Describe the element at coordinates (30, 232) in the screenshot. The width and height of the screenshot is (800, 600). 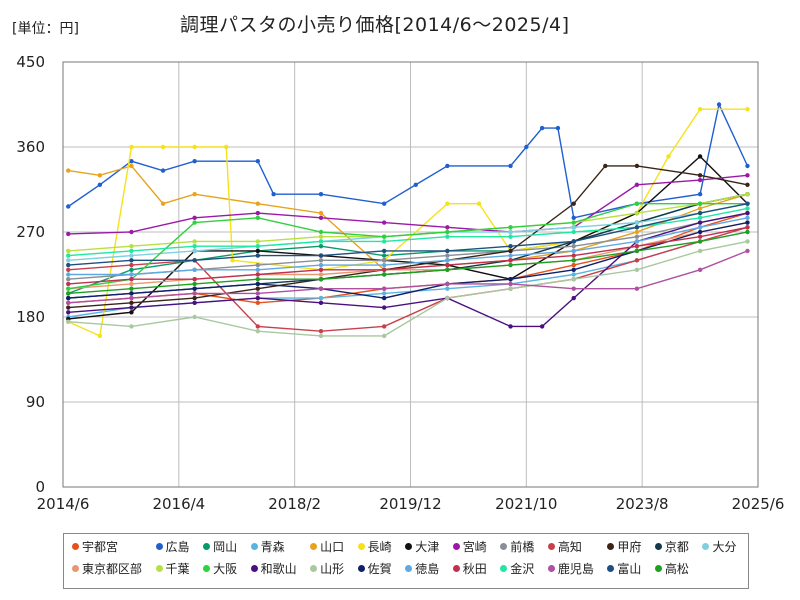
I see `y-tick-label: 270` at that location.